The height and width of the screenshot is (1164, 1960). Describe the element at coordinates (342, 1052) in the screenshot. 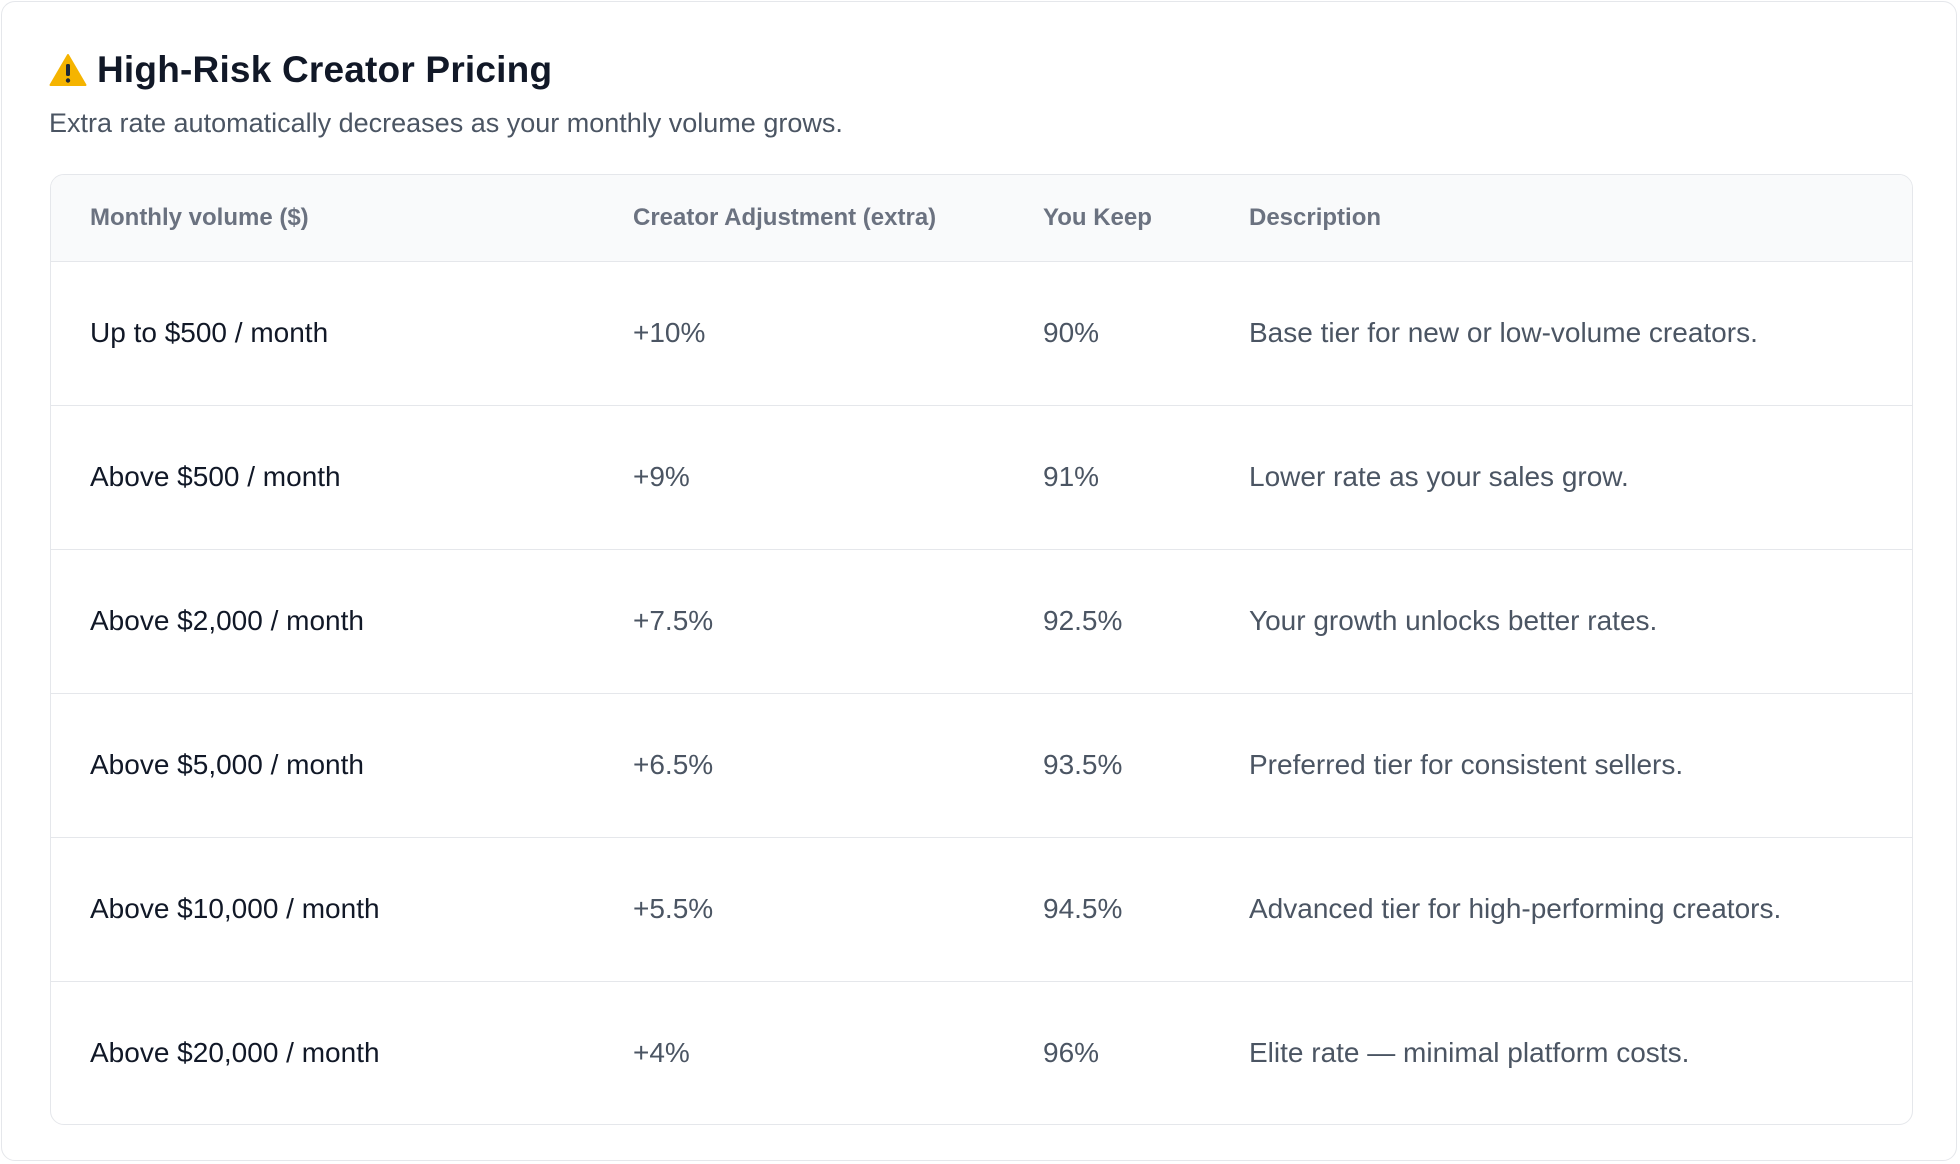

I see `volume-cell: Above $20,000 / month` at that location.